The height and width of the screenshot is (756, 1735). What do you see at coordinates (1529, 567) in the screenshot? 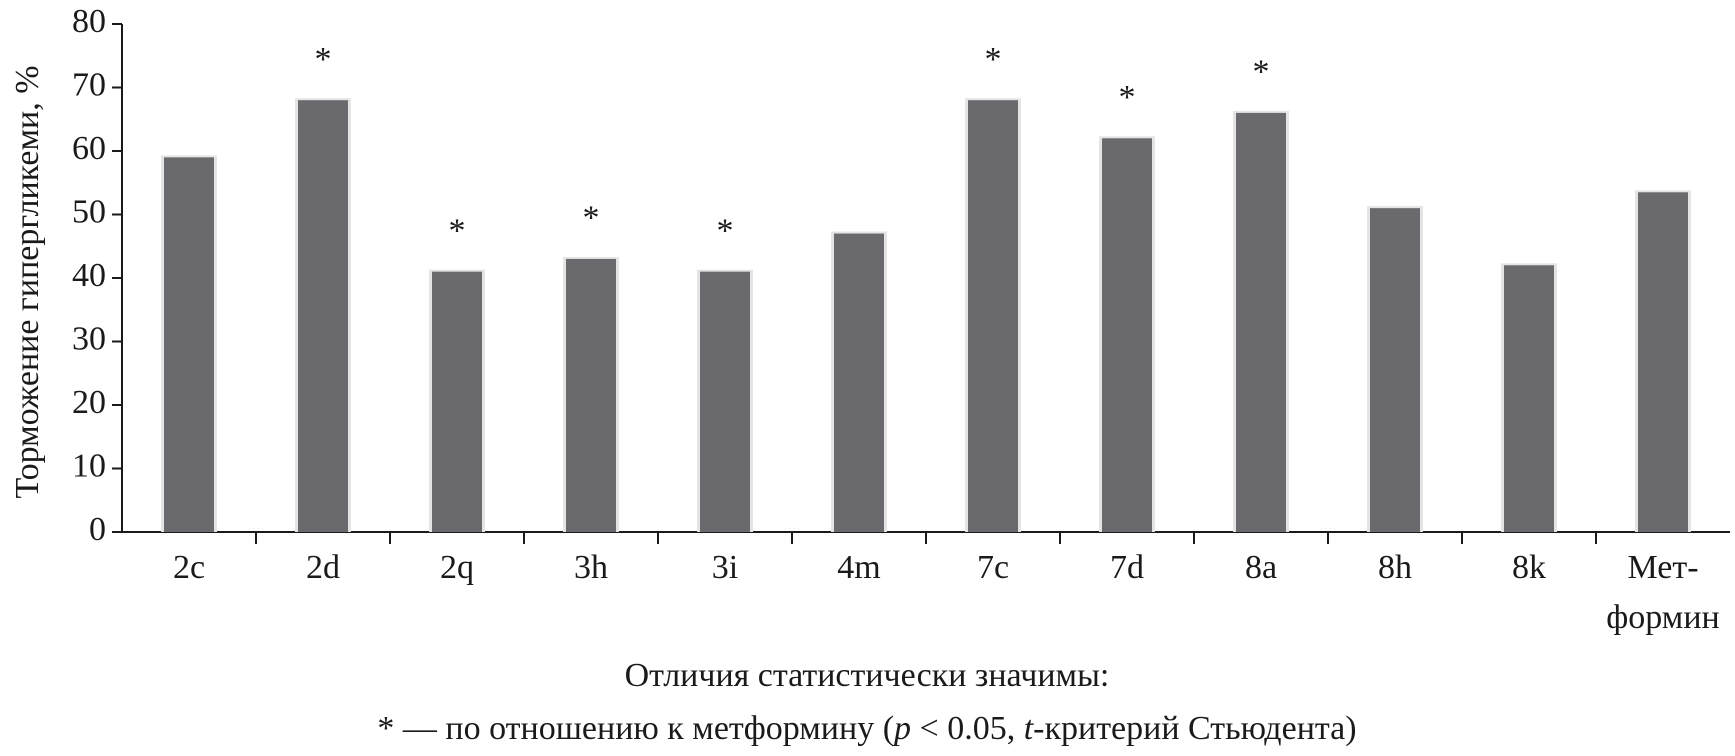
I see `x-tick-label: 8k` at bounding box center [1529, 567].